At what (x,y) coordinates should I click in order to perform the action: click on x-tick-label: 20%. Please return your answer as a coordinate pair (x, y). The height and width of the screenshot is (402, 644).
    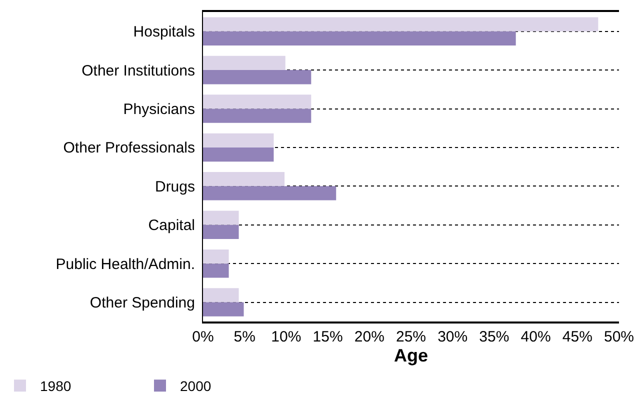
    Looking at the image, I should click on (369, 337).